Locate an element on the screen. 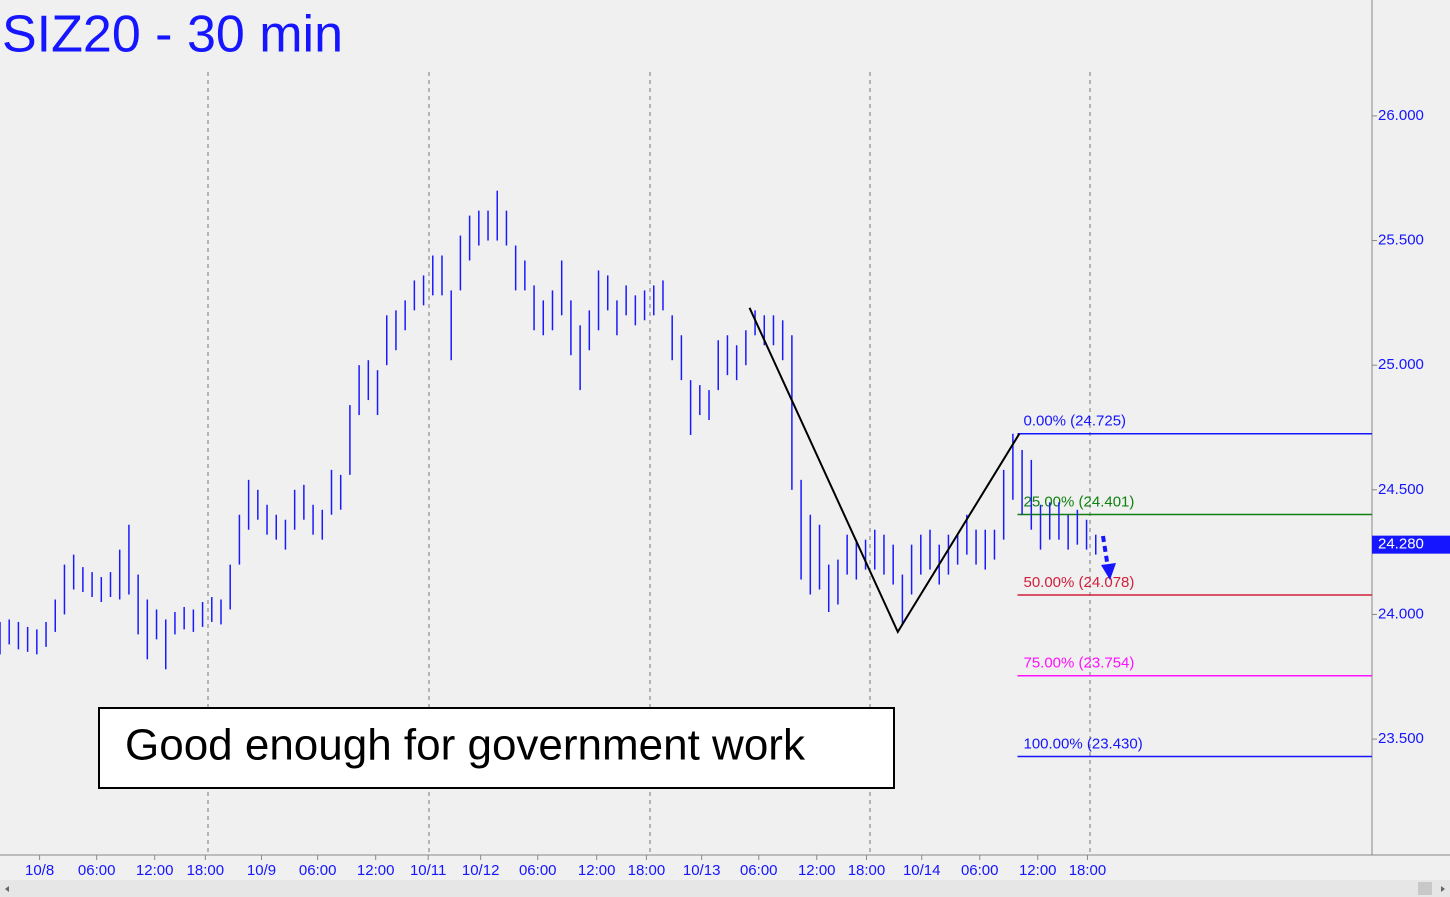 The image size is (1450, 897). level-label: 75.00% (23.754) is located at coordinates (1078, 663).